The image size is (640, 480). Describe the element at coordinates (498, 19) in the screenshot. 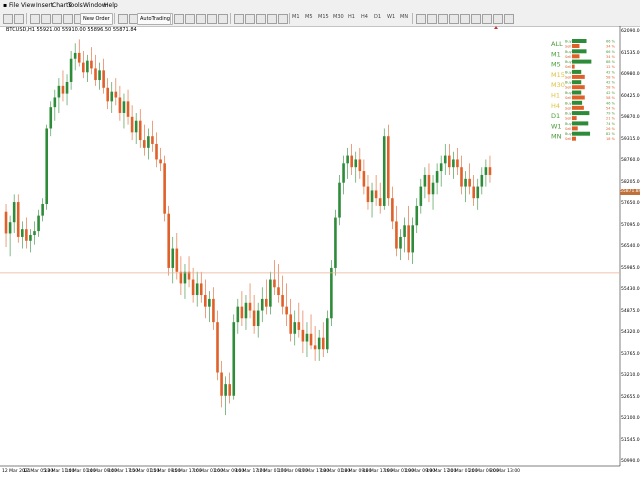

I see `text-tool-icon` at that location.